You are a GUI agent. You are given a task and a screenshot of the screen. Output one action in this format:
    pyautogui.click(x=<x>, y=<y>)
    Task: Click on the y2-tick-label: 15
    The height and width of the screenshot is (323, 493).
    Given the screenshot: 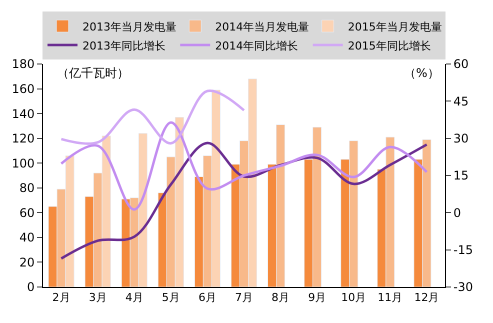 What is the action you would take?
    pyautogui.click(x=461, y=175)
    